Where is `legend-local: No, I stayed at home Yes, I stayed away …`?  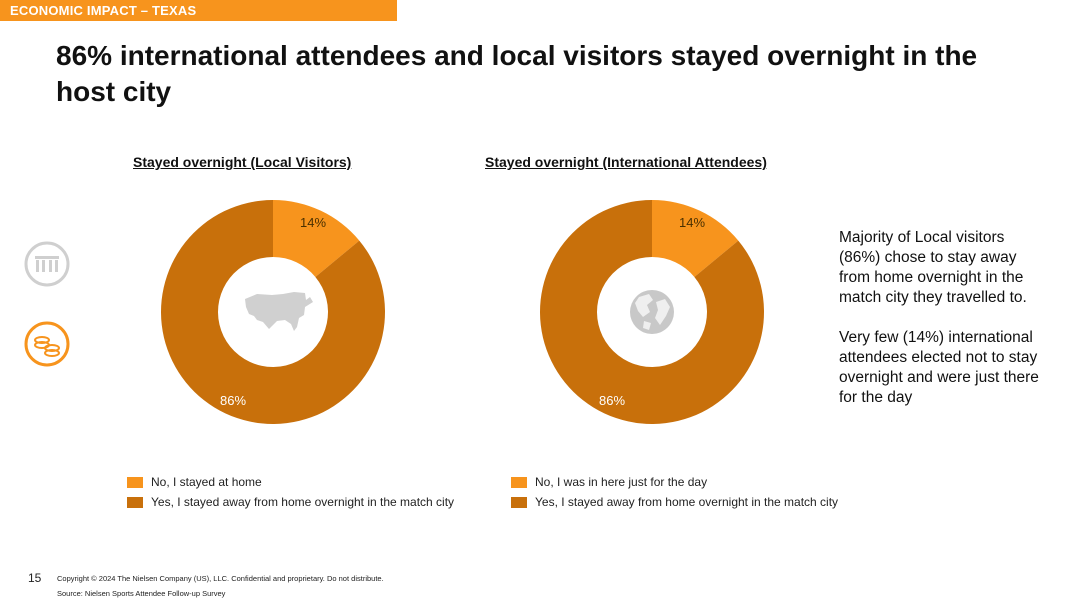
legend-local: No, I stayed at home Yes, I stayed away … is located at coordinates (290, 492).